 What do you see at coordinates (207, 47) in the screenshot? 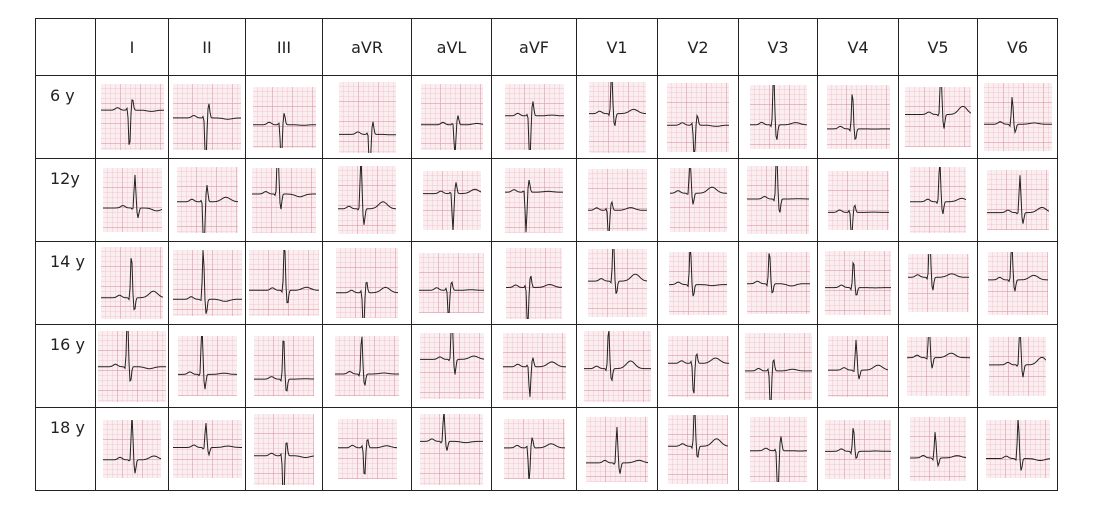
I see `lead-header: II` at bounding box center [207, 47].